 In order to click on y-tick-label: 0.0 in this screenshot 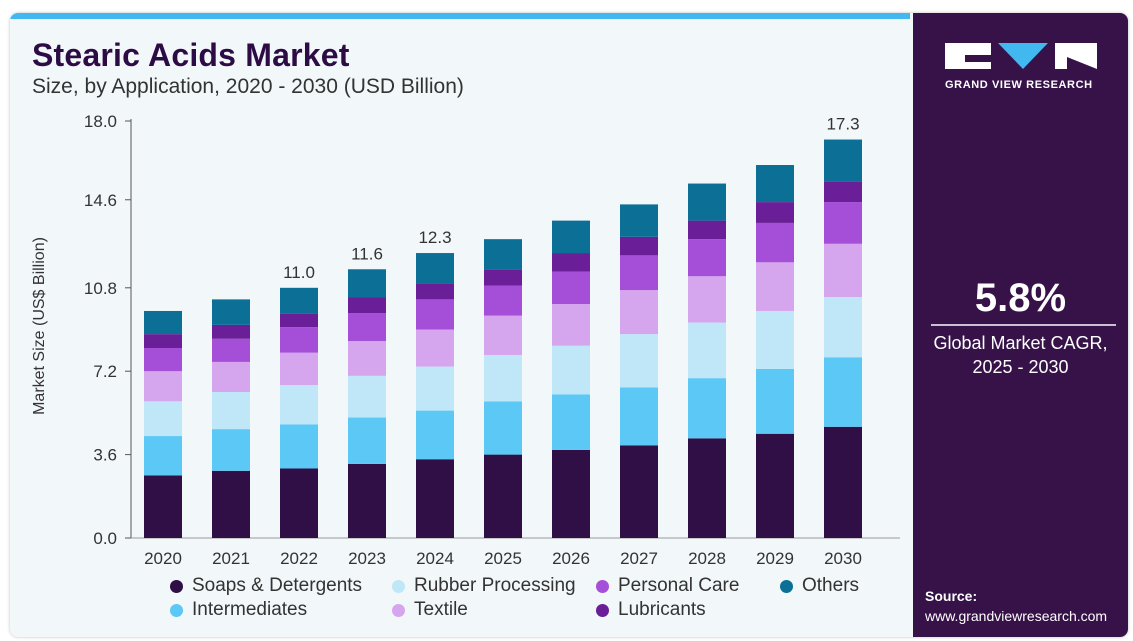, I will do `click(105, 538)`.